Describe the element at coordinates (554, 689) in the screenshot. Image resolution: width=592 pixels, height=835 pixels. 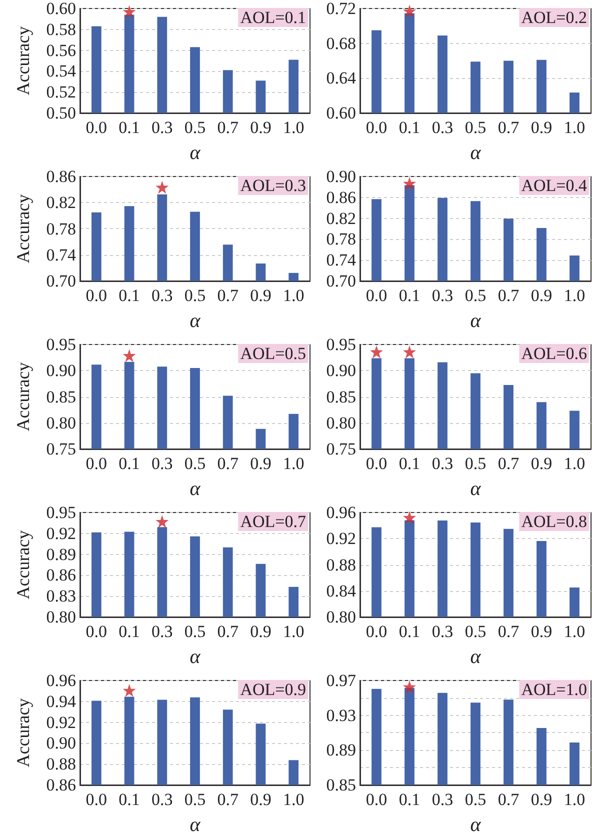
I see `annotation: AOL=1.0` at that location.